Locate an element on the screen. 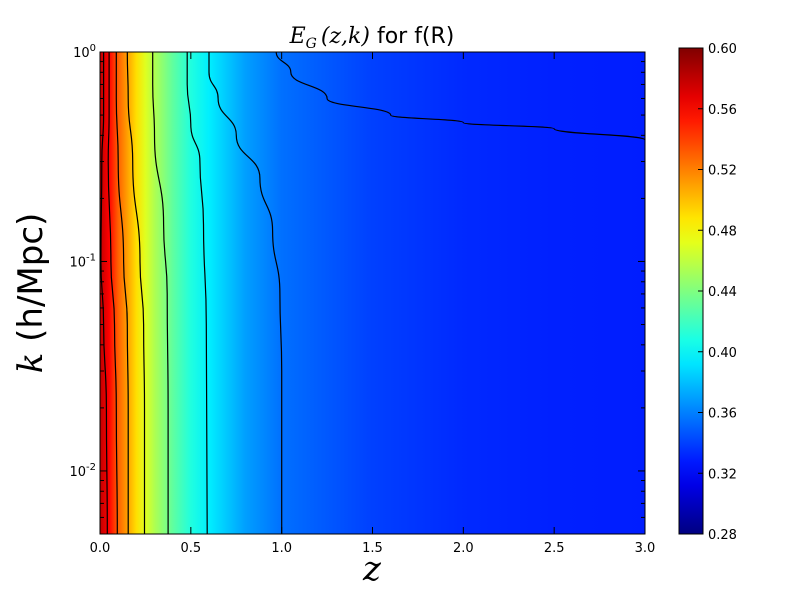 This screenshot has width=800, height=600. x-tick-label: 2.0 is located at coordinates (463, 548).